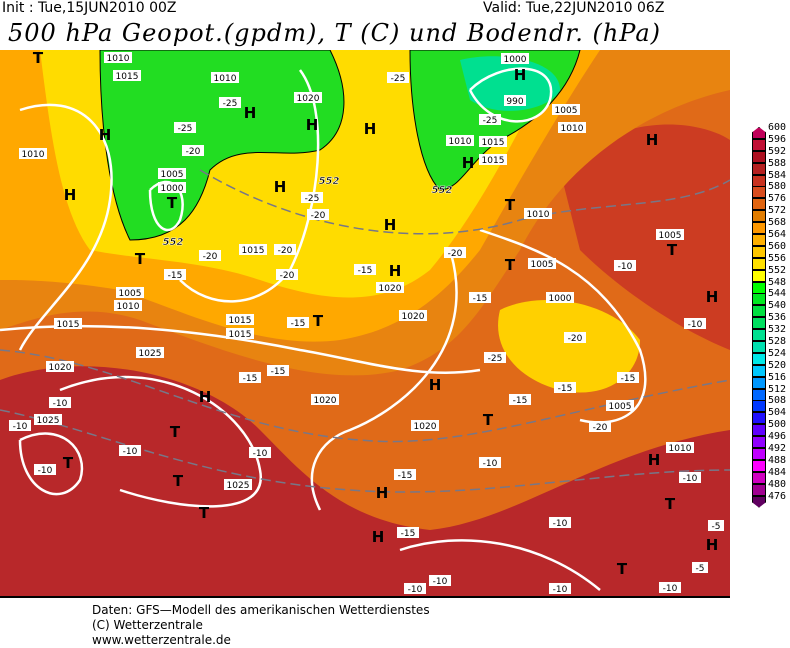 The width and height of the screenshot is (790, 648). What do you see at coordinates (777, 342) in the screenshot?
I see `legend-label: 528` at bounding box center [777, 342].